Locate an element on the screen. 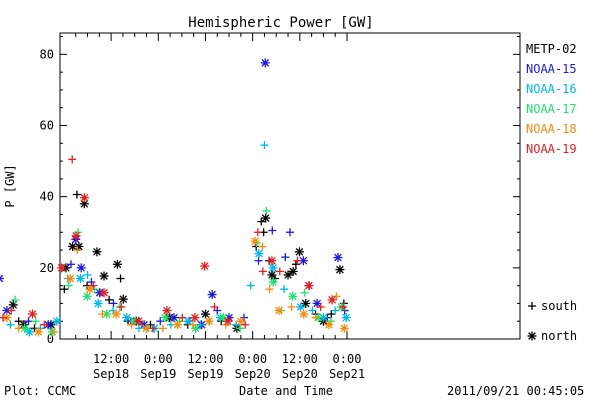 The width and height of the screenshot is (600, 400). x-tick-label-date: Sep21 is located at coordinates (347, 374).